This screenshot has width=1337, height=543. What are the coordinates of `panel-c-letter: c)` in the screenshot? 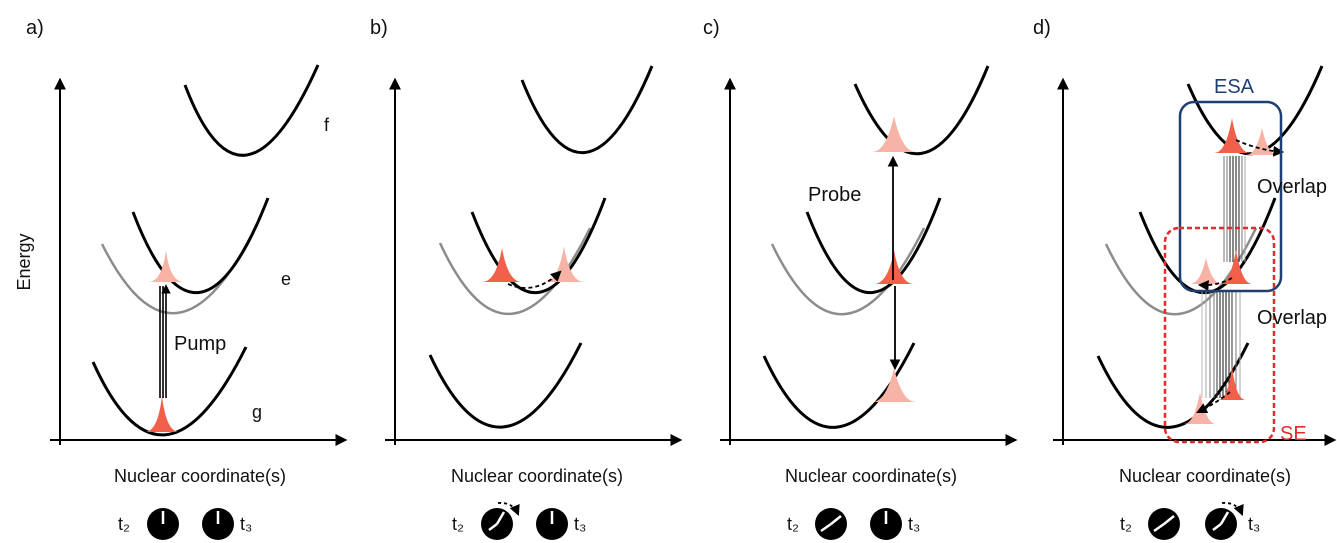 It's located at (711, 28).